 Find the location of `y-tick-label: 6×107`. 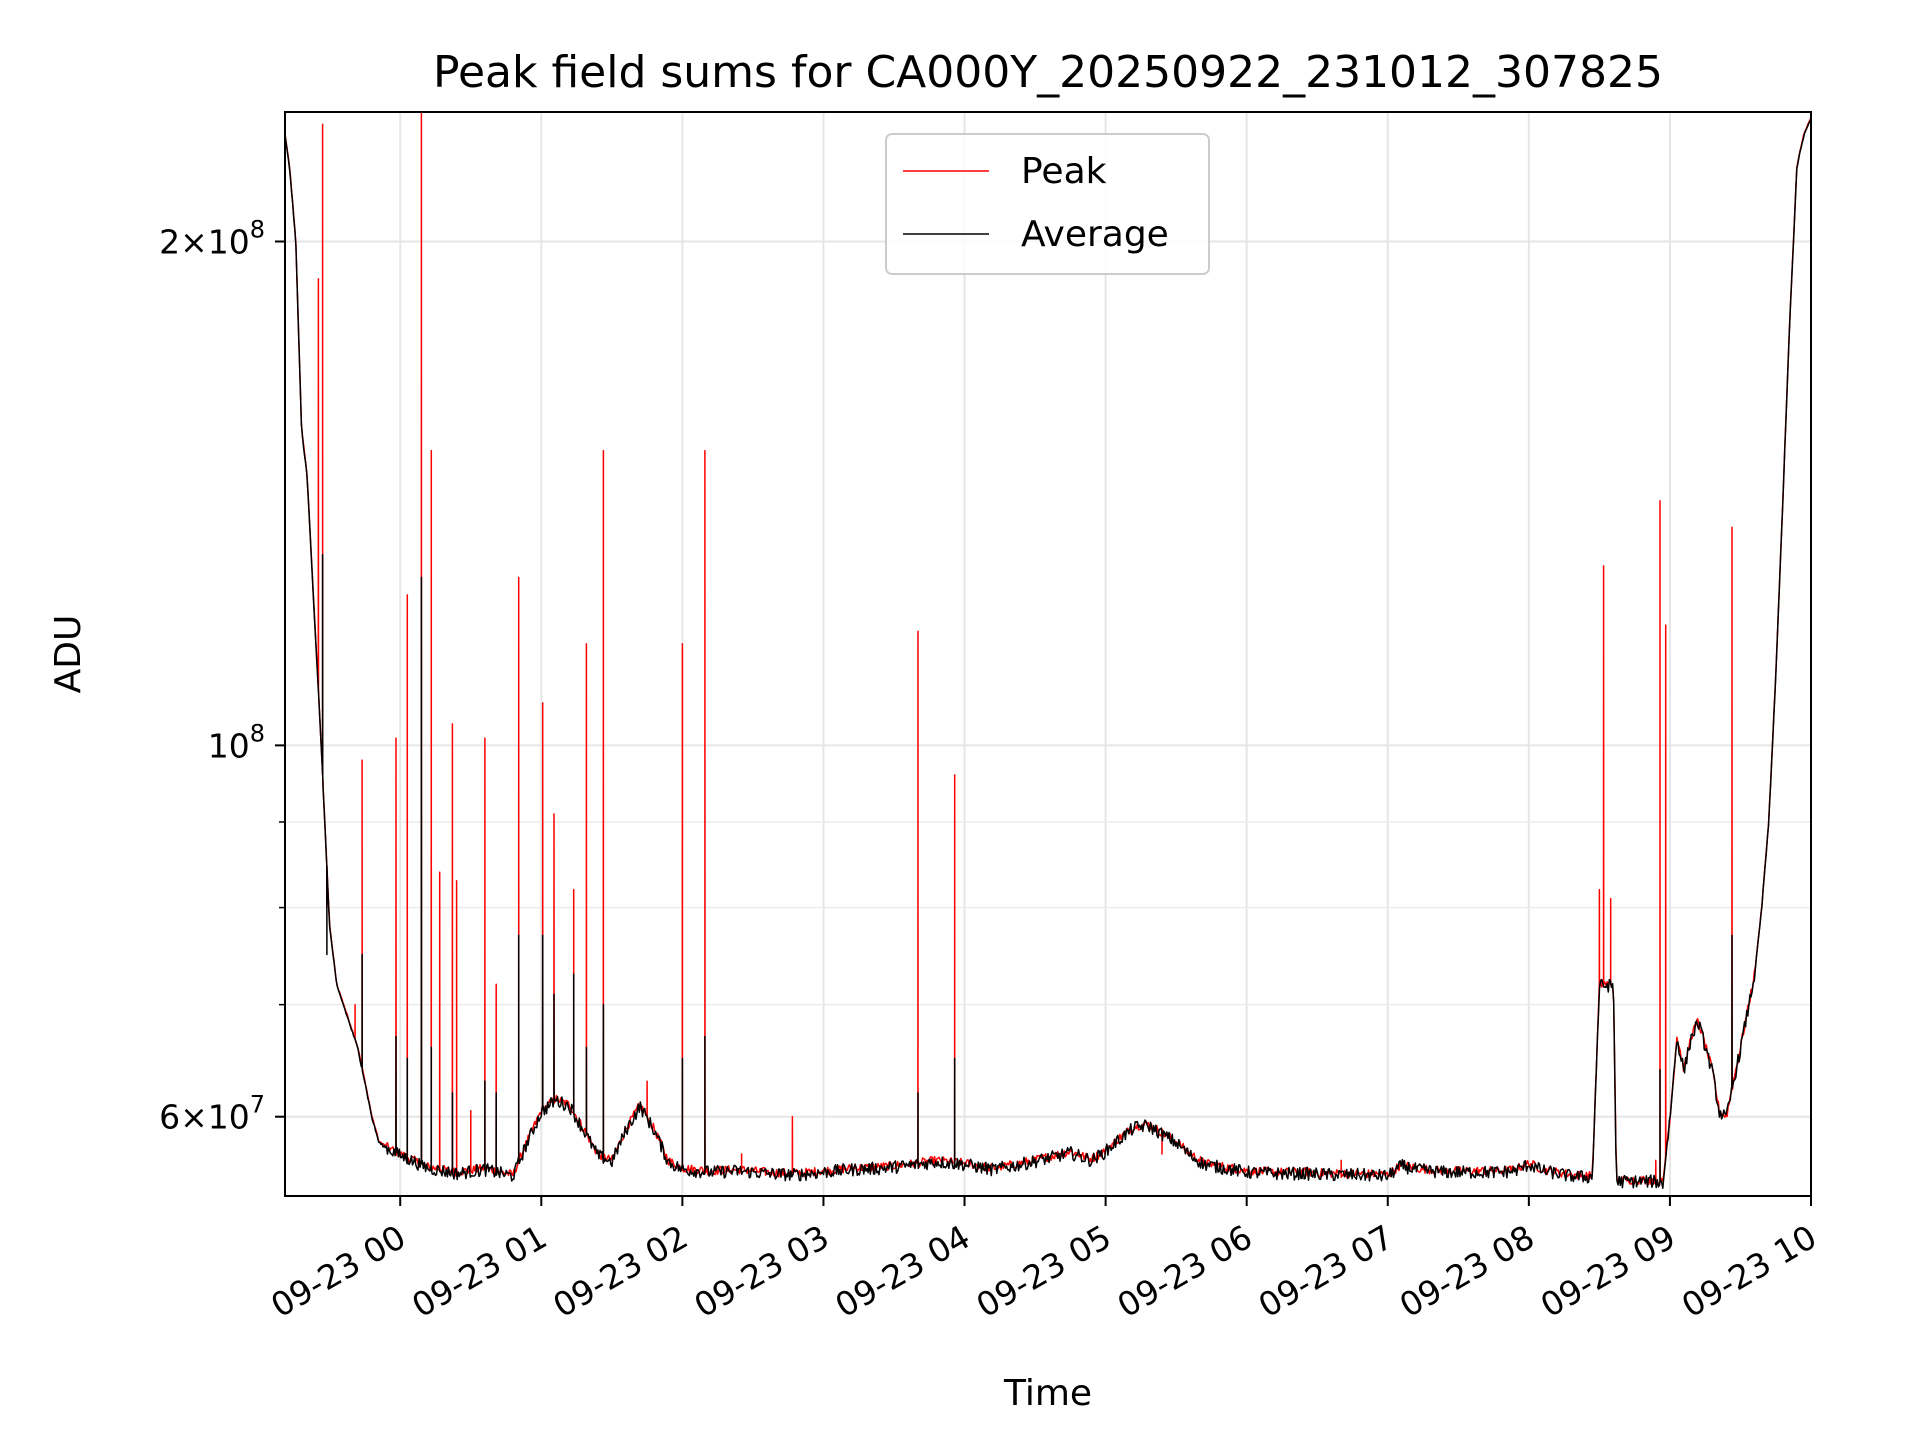

y-tick-label: 6×107 is located at coordinates (212, 1114).